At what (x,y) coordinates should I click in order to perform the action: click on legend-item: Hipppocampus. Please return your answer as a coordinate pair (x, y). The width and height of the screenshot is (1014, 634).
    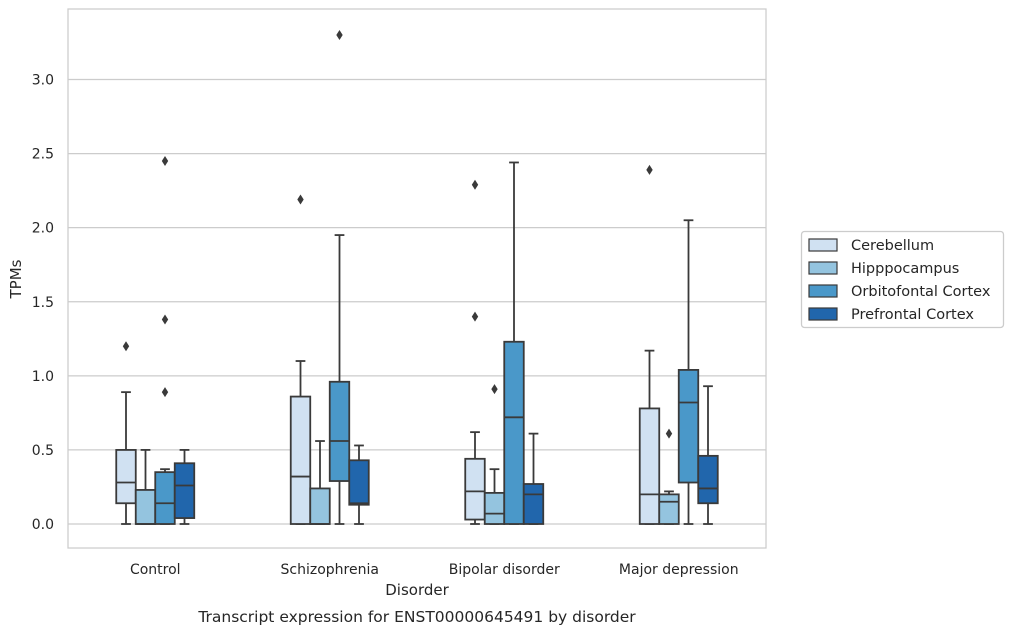
    Looking at the image, I should click on (883, 269).